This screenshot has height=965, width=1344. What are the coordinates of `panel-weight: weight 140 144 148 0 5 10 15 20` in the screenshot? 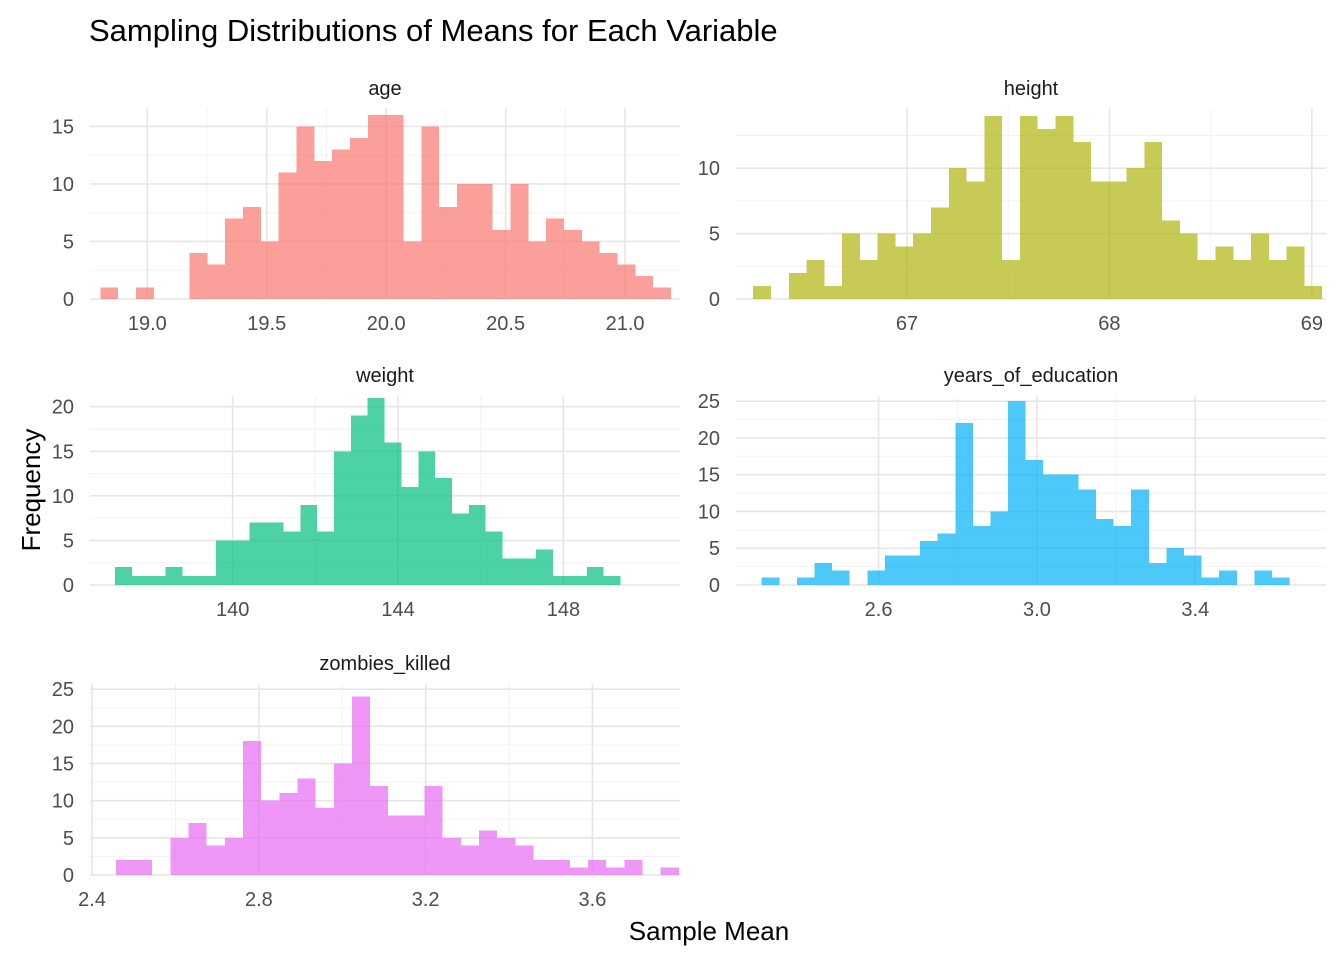 It's located at (366, 493).